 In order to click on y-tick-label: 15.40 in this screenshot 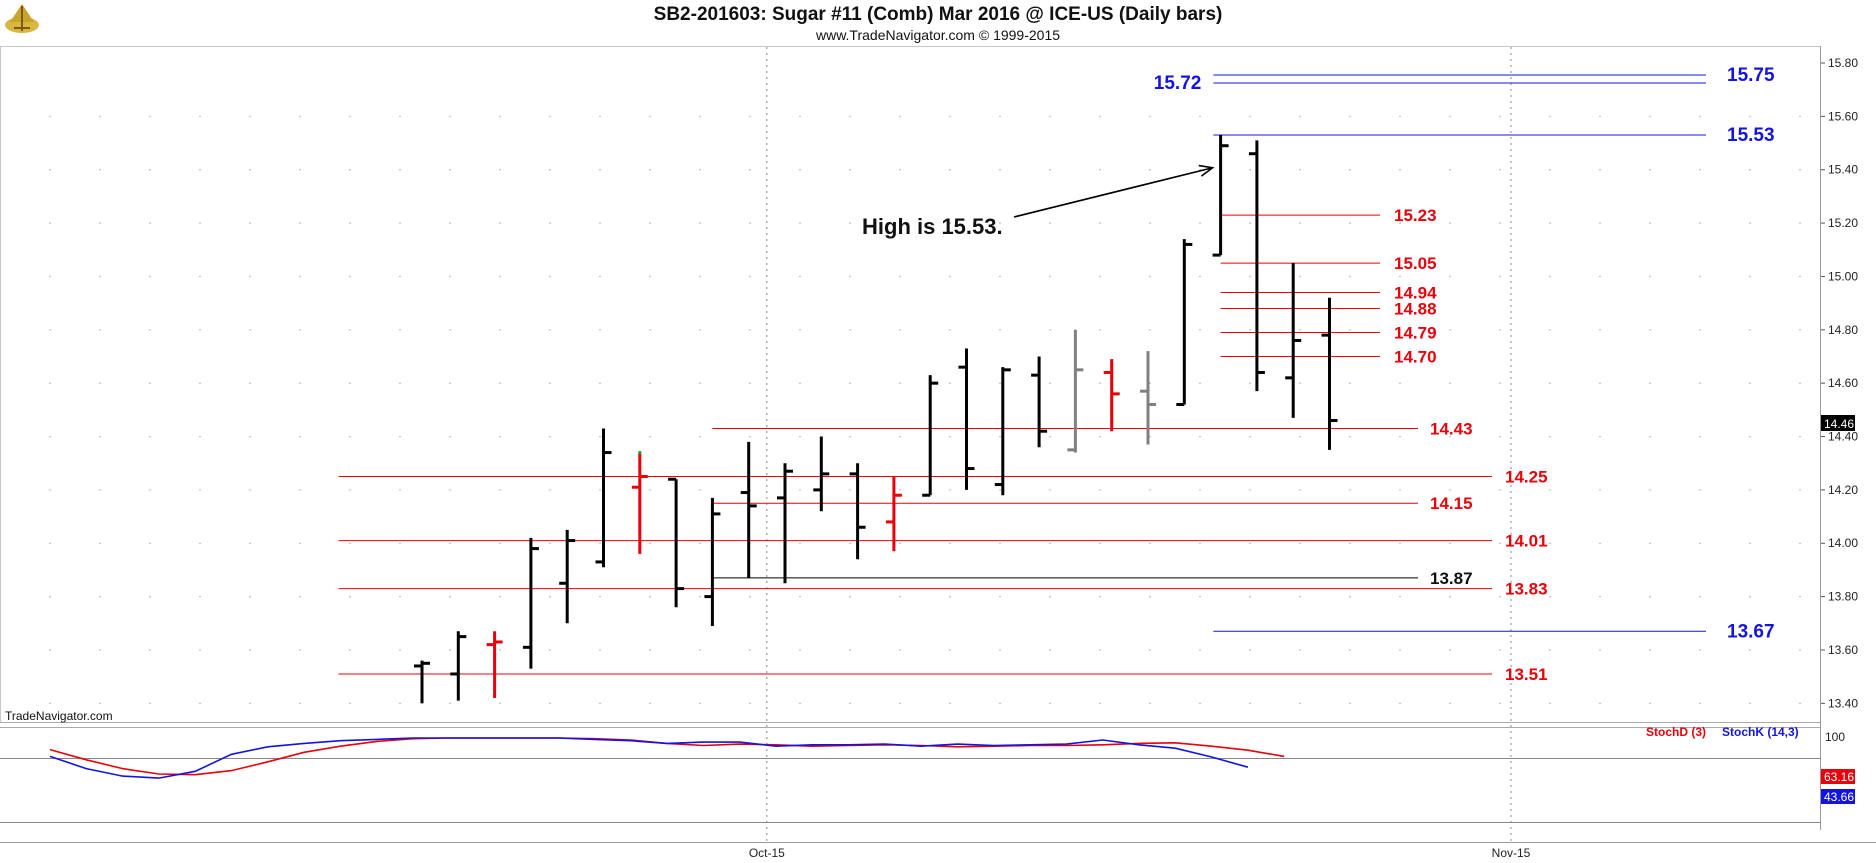, I will do `click(1843, 170)`.